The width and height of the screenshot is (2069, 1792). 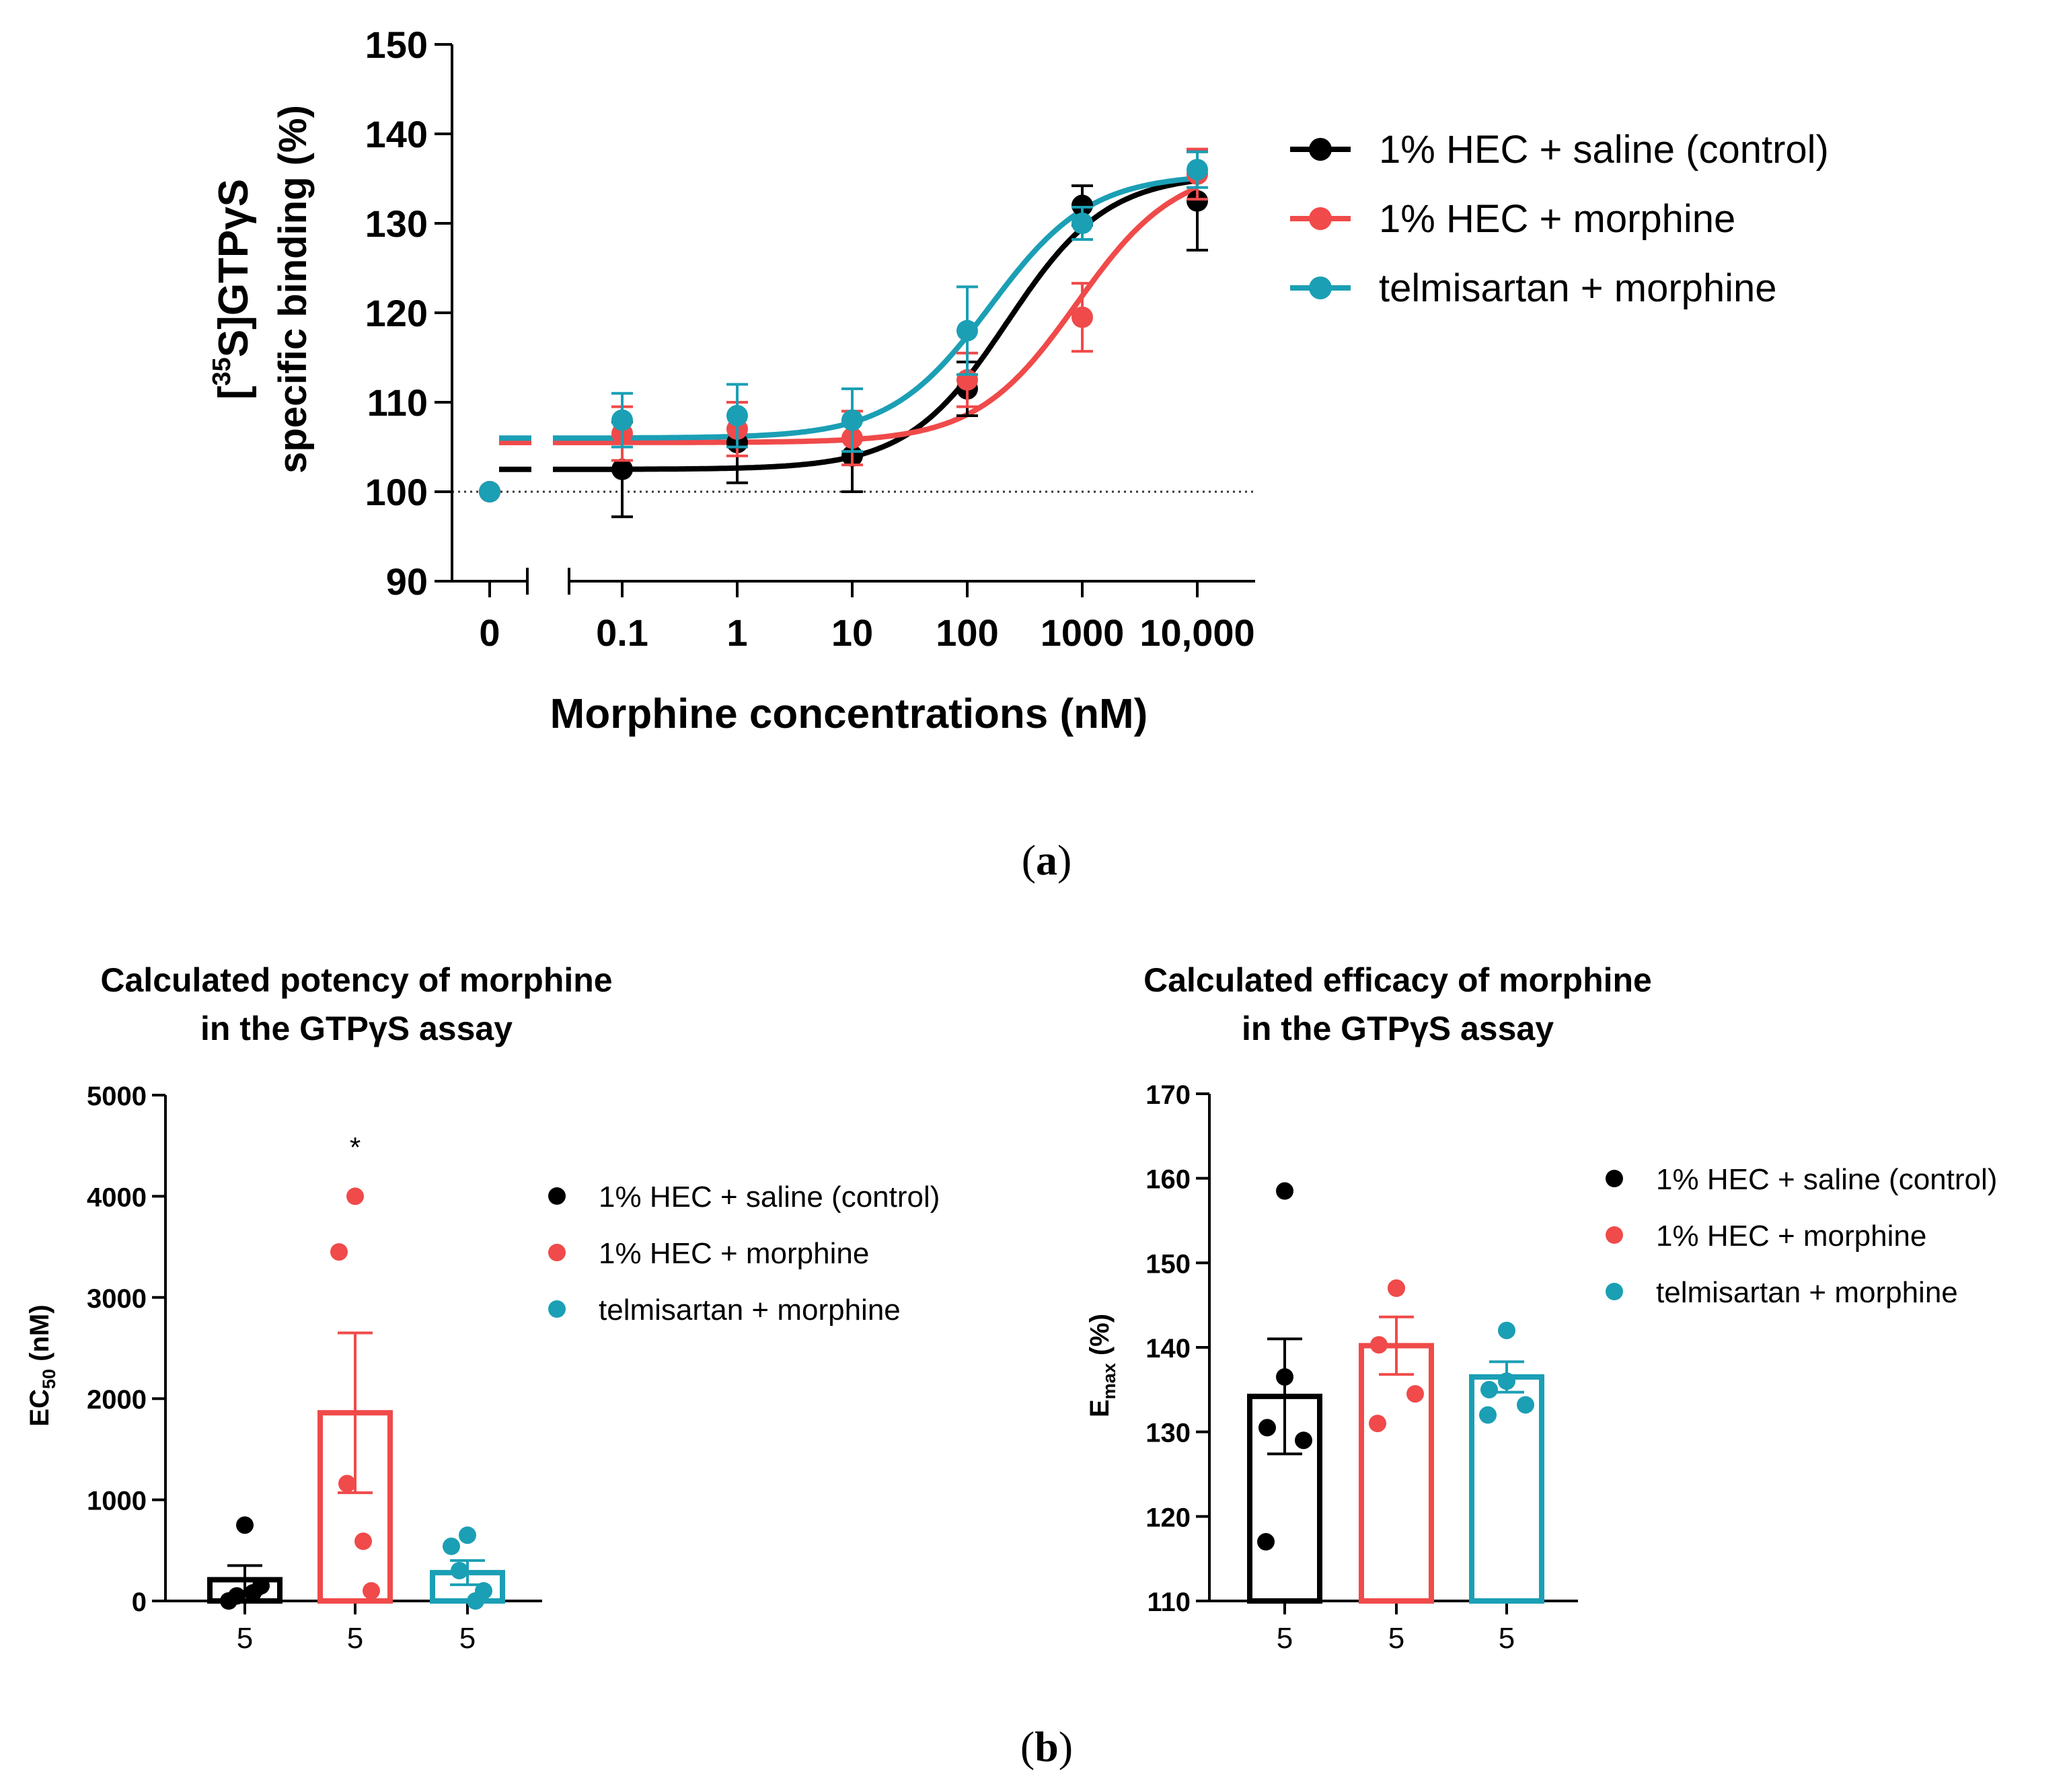 What do you see at coordinates (1826, 1179) in the screenshot?
I see `legend-label: 1% HEC + saline (control)` at bounding box center [1826, 1179].